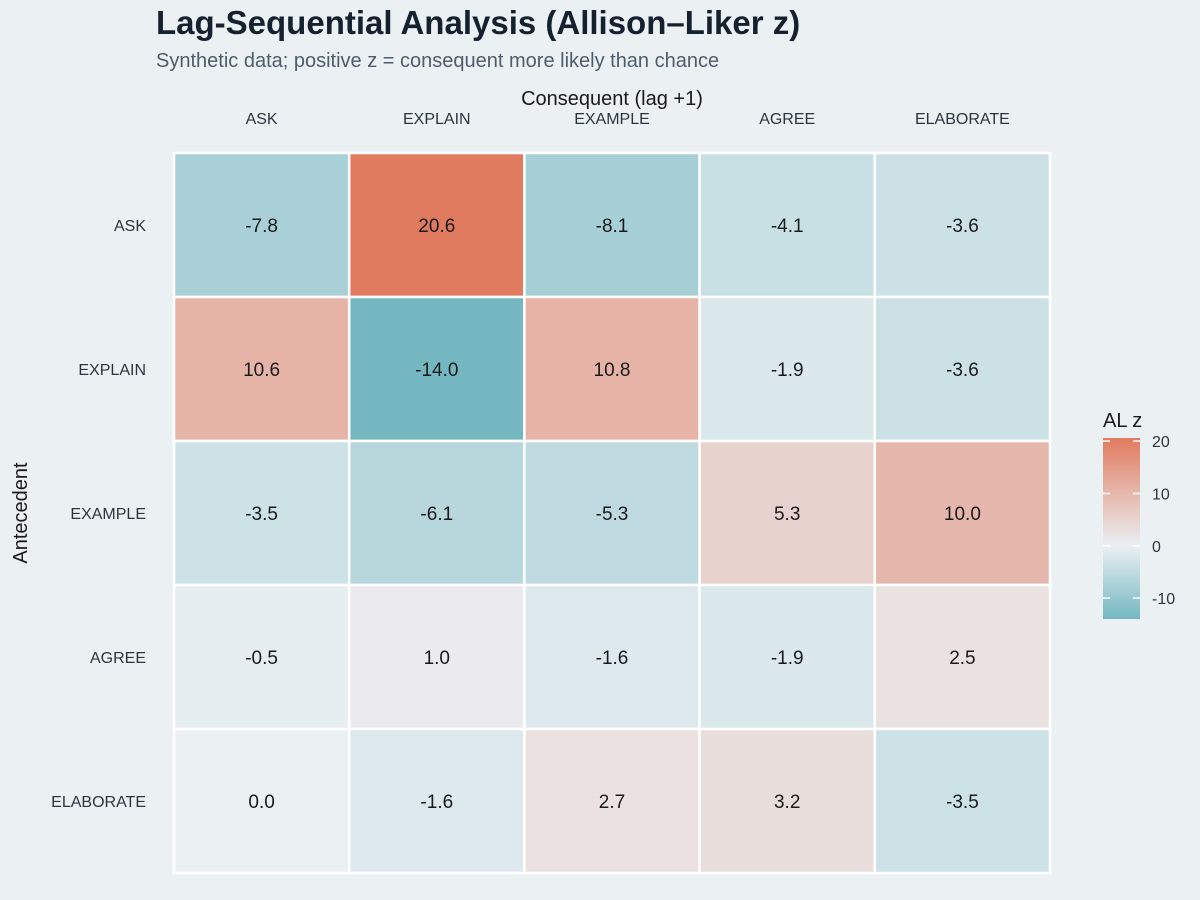 This screenshot has width=1200, height=900. I want to click on cell-value-label: -5.3, so click(612, 514).